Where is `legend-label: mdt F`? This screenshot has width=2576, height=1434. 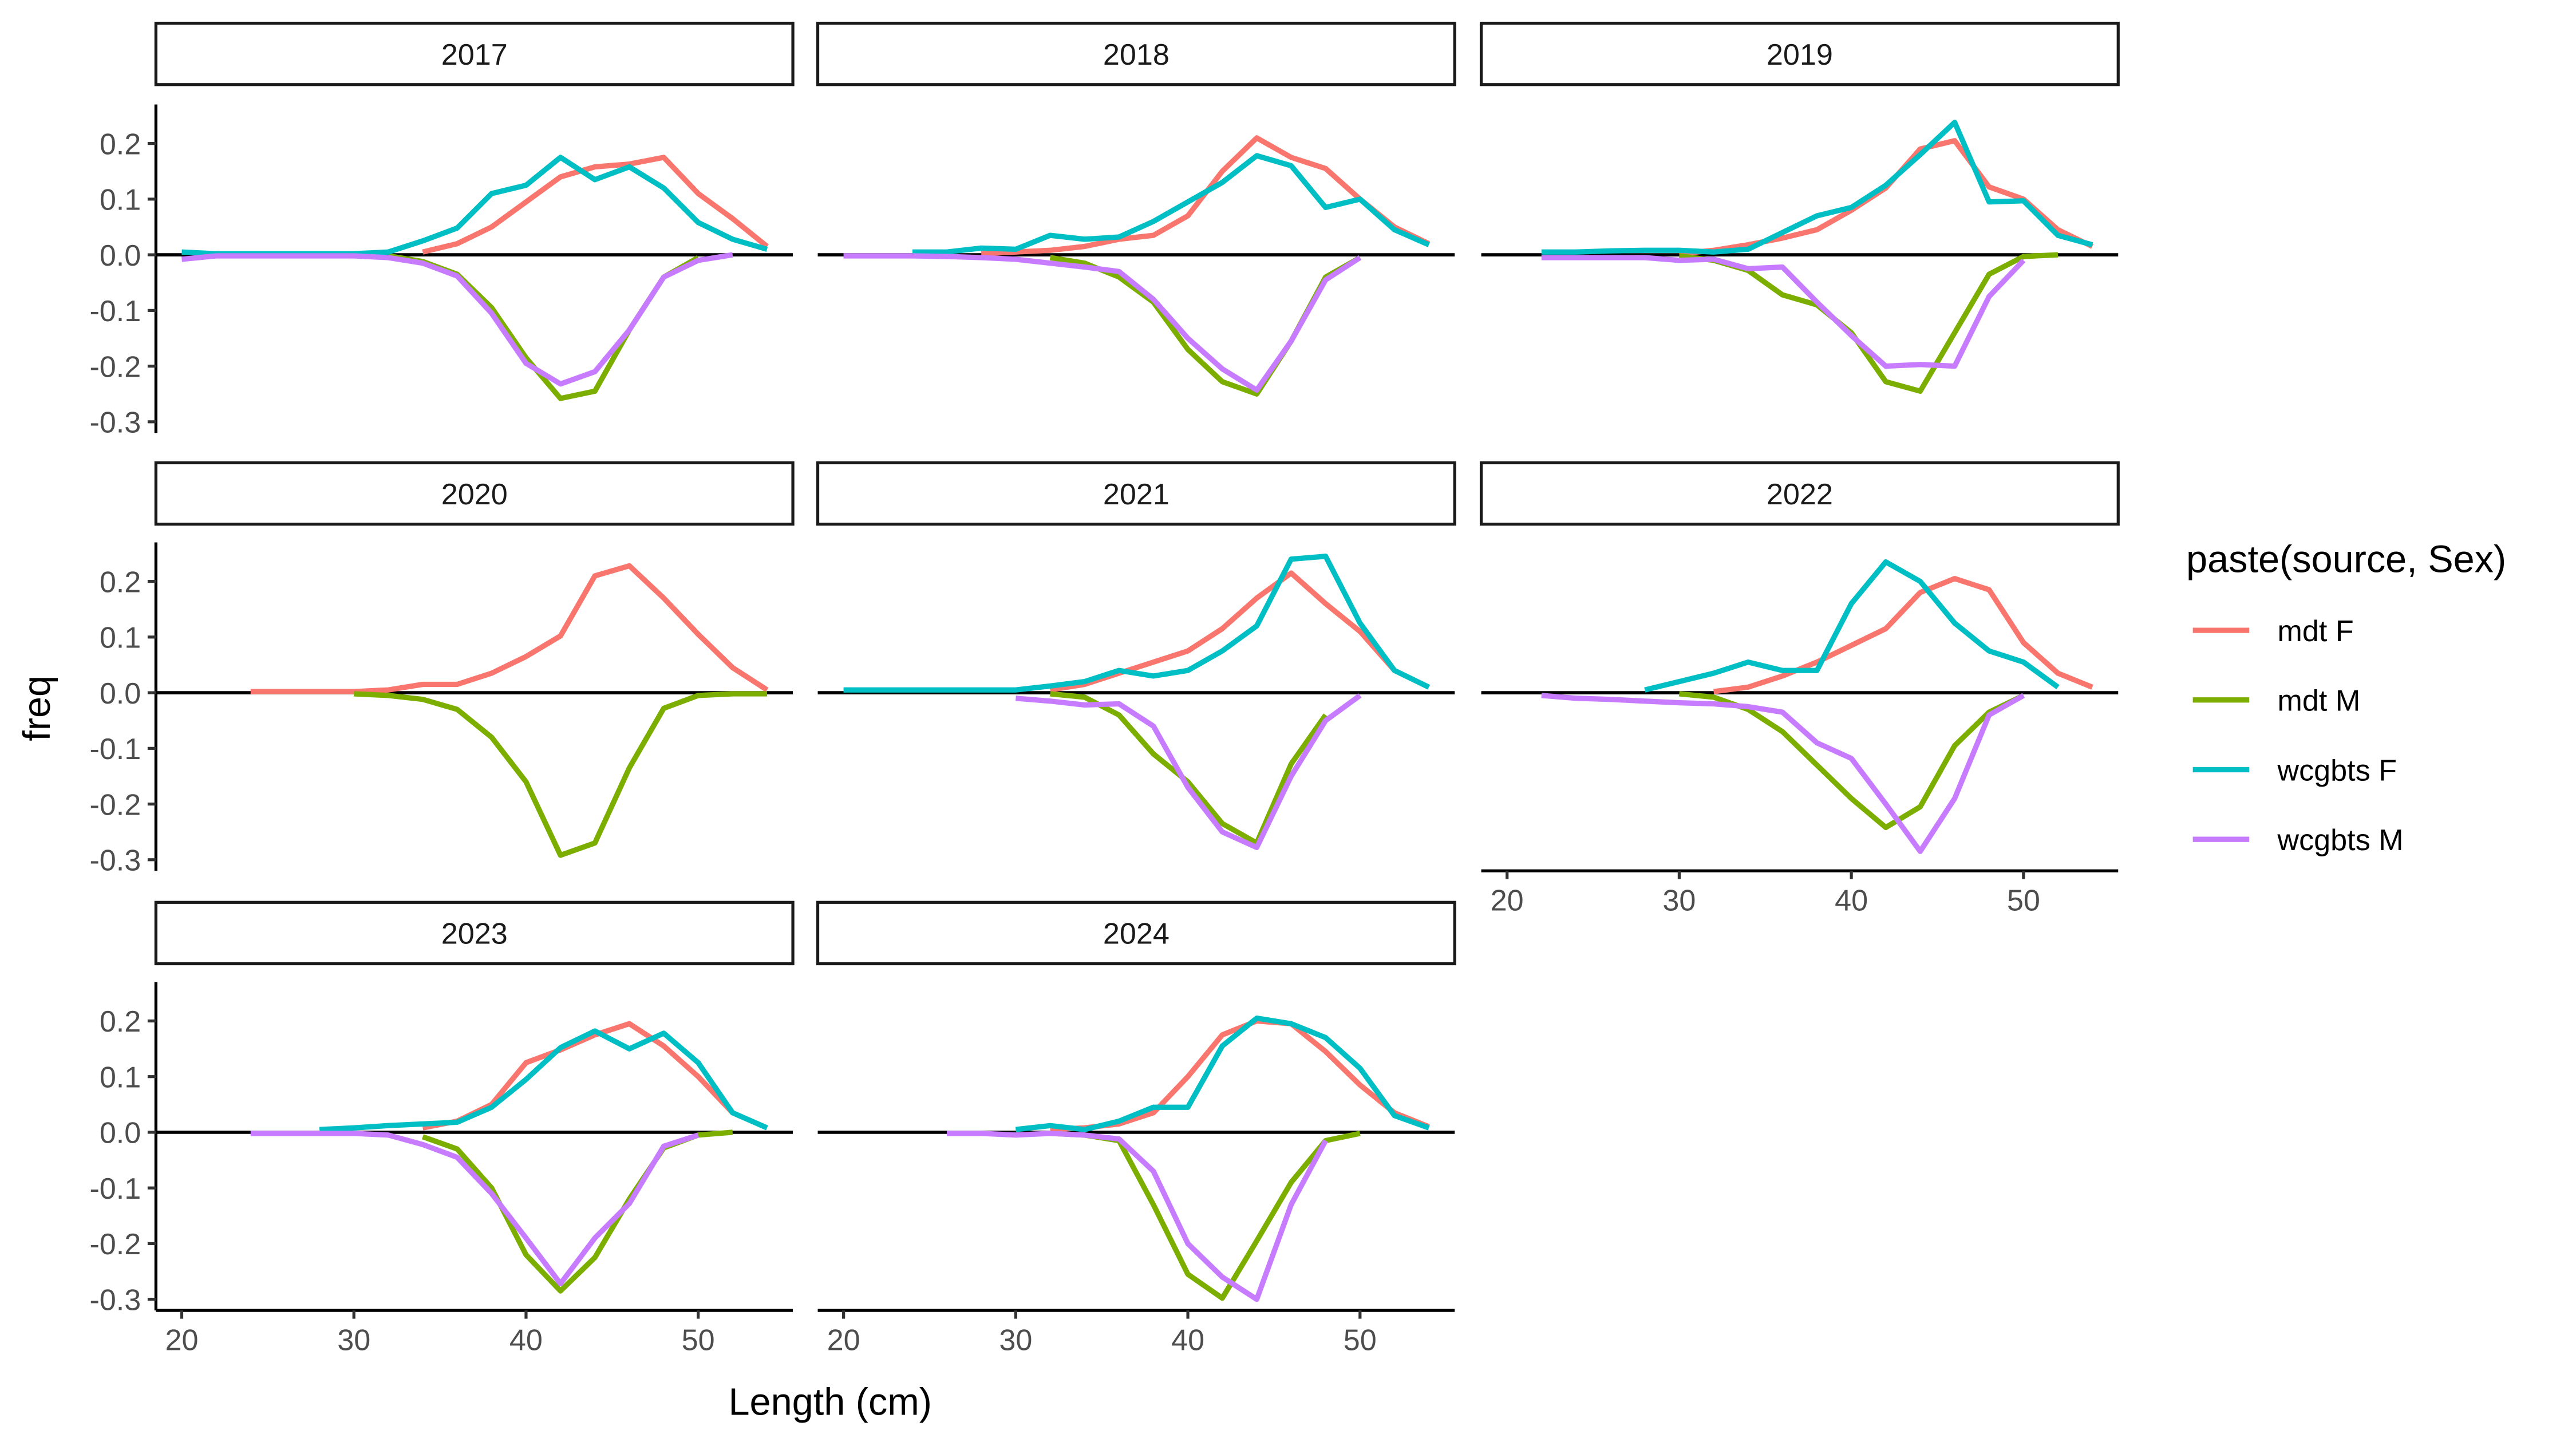
legend-label: mdt F is located at coordinates (2315, 631).